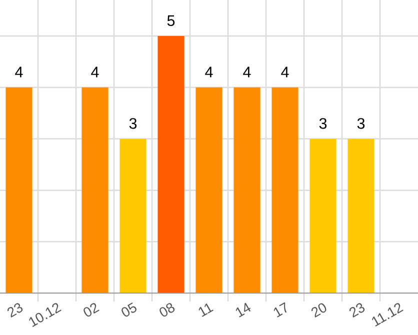 Image resolution: width=418 pixels, height=335 pixels. I want to click on x-tick-label: 14, so click(243, 310).